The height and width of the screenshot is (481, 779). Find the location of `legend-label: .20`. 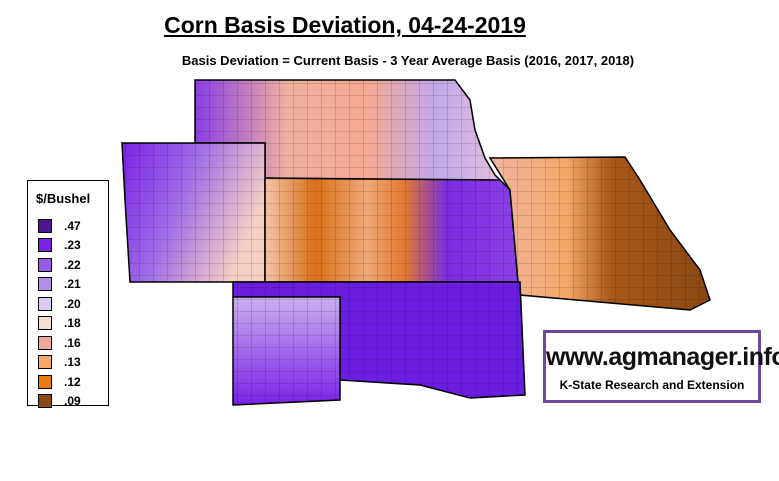

legend-label: .20 is located at coordinates (72, 303).